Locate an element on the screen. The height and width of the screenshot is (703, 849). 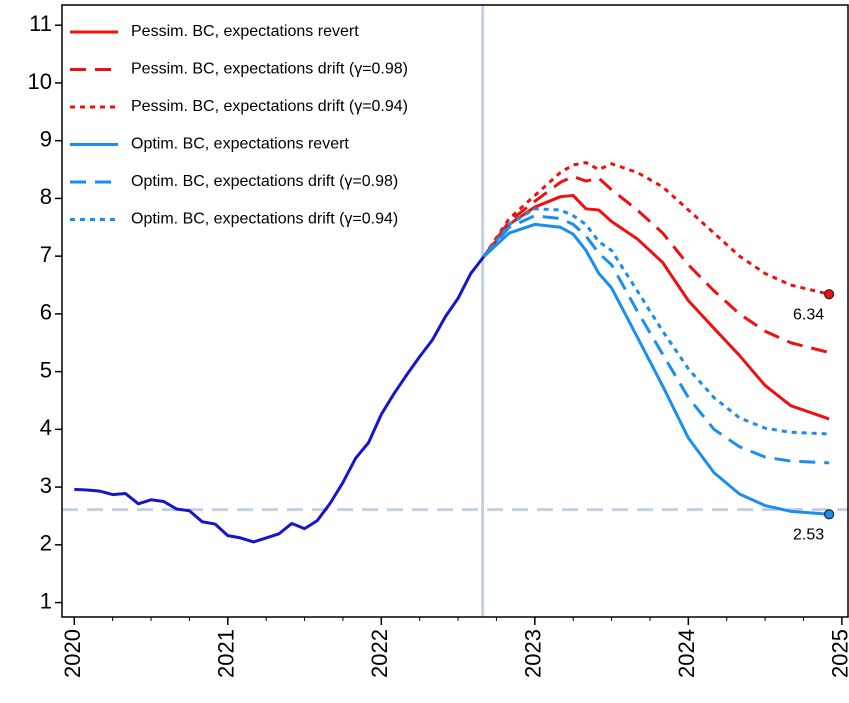
legend-label: Optim. BC, expectations drift (γ=0.94) is located at coordinates (264, 219).